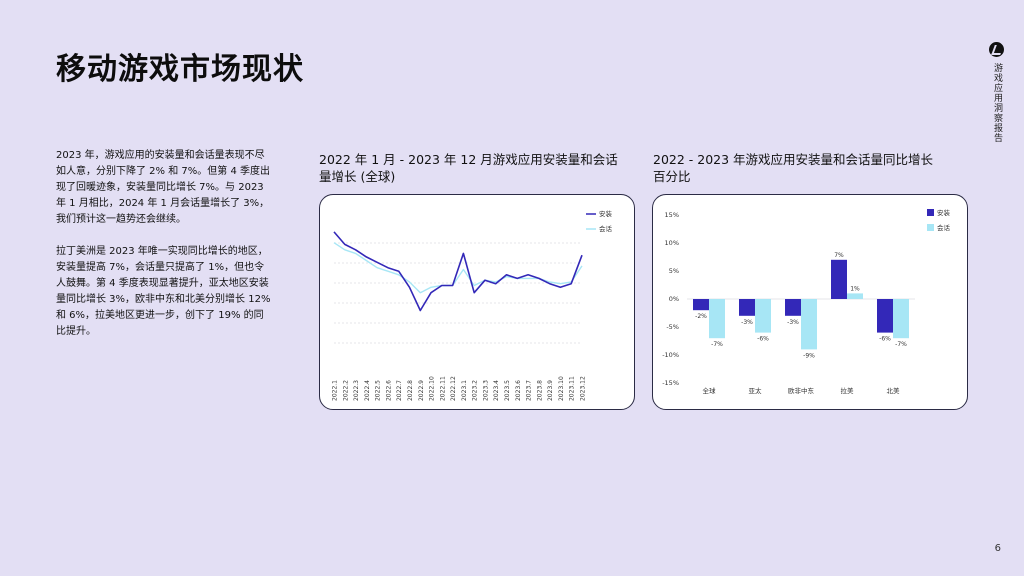 The image size is (1024, 576). Describe the element at coordinates (670, 355) in the screenshot. I see `y-tick-label: -10%` at that location.